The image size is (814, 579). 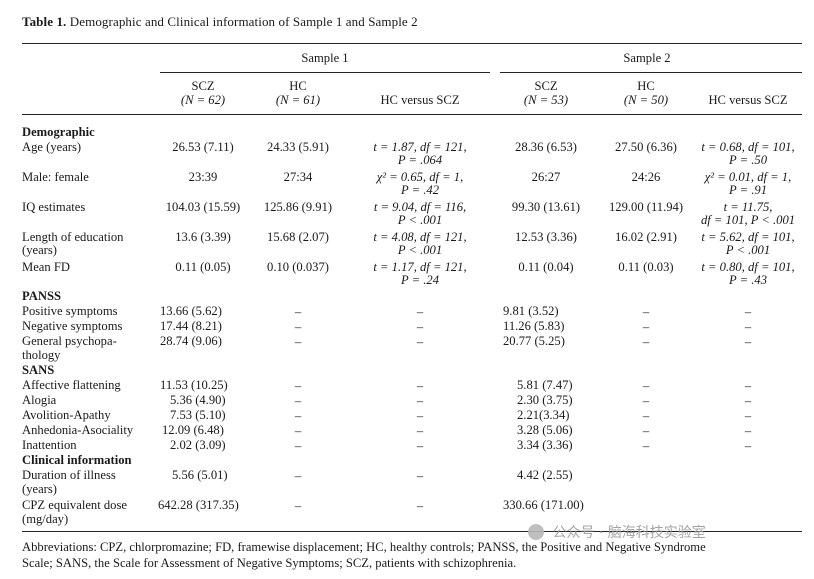 I want to click on cell-edu-s1-hc: 15.68 (2.07), so click(x=298, y=237).